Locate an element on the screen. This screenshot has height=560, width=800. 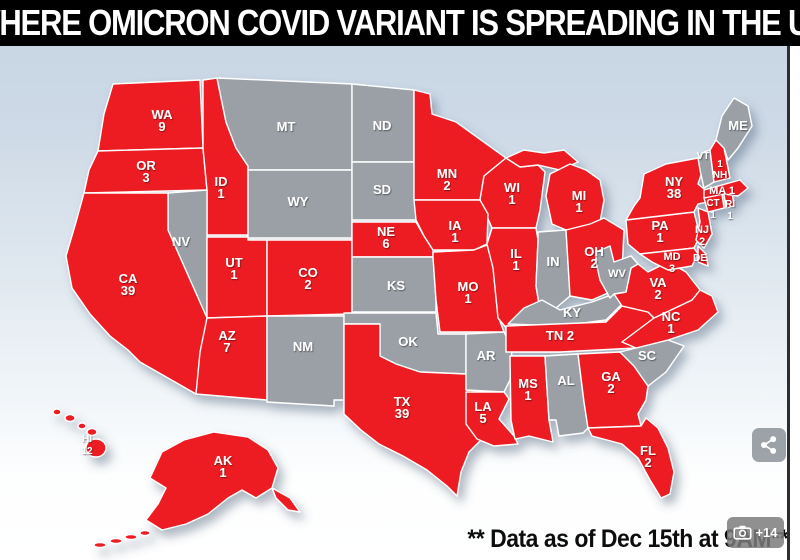
state-ak-southeast is located at coordinates (286, 500).